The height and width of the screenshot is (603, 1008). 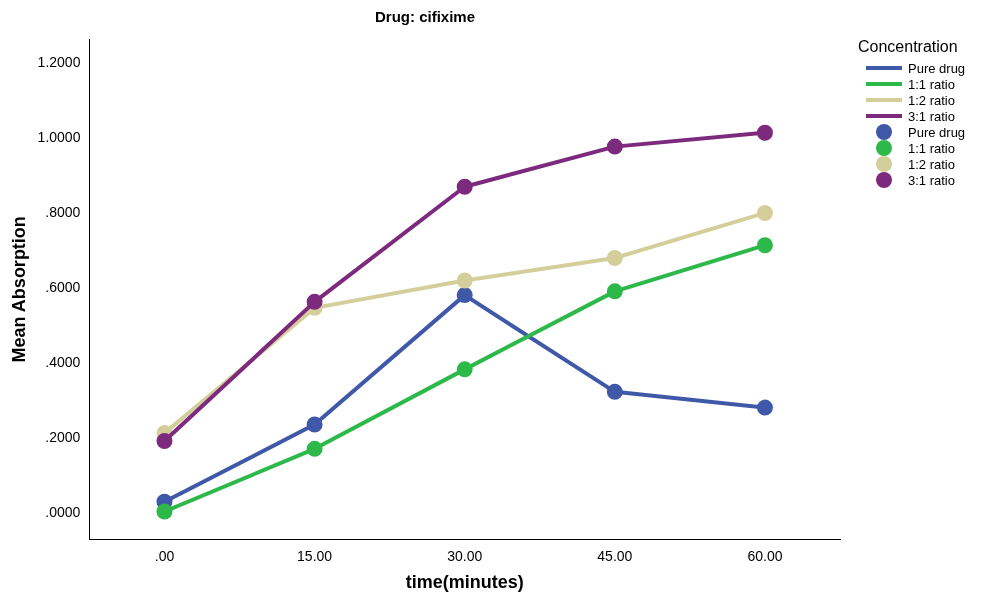 What do you see at coordinates (931, 180) in the screenshot?
I see `legend-label: 3:1 ratio` at bounding box center [931, 180].